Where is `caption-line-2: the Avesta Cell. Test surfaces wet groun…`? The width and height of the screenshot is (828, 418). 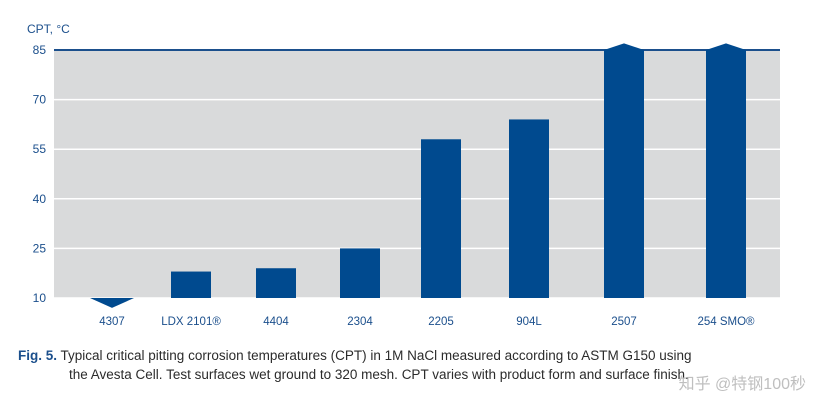
caption-line-2: the Avesta Cell. Test surfaces wet groun… is located at coordinates (379, 374).